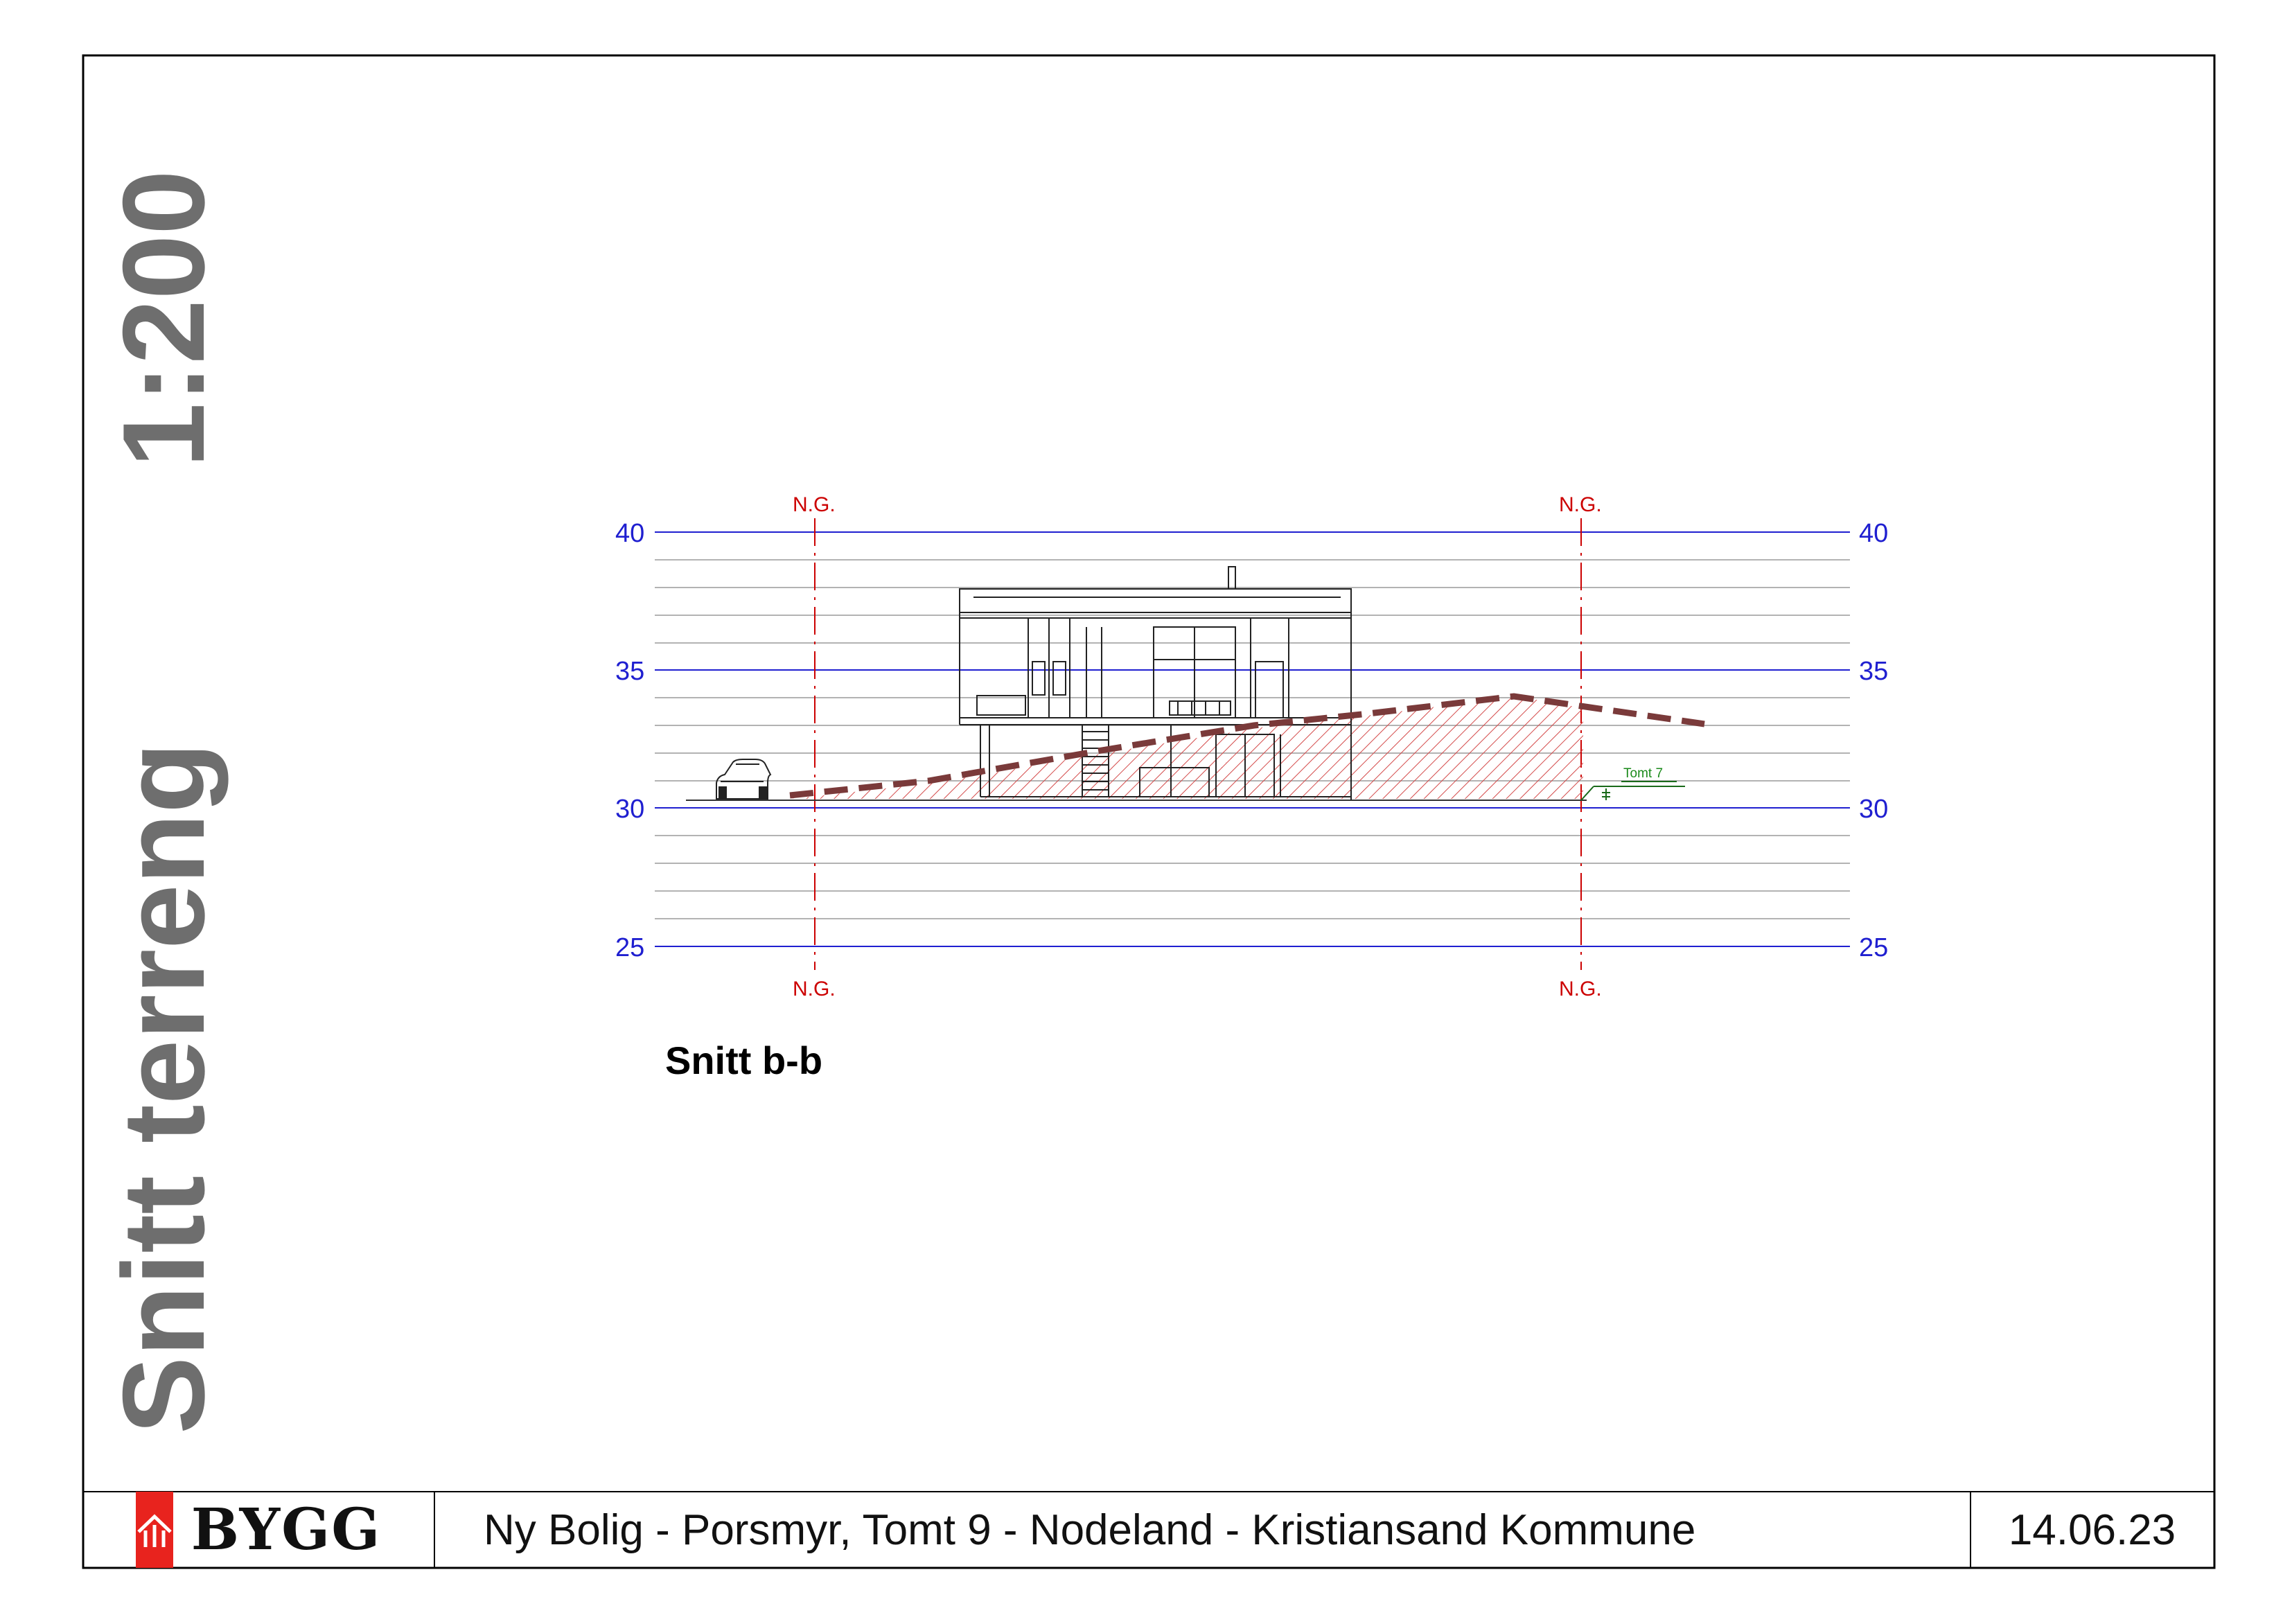  Describe the element at coordinates (1632, 791) in the screenshot. I see `neighbour-plot-marker` at that location.